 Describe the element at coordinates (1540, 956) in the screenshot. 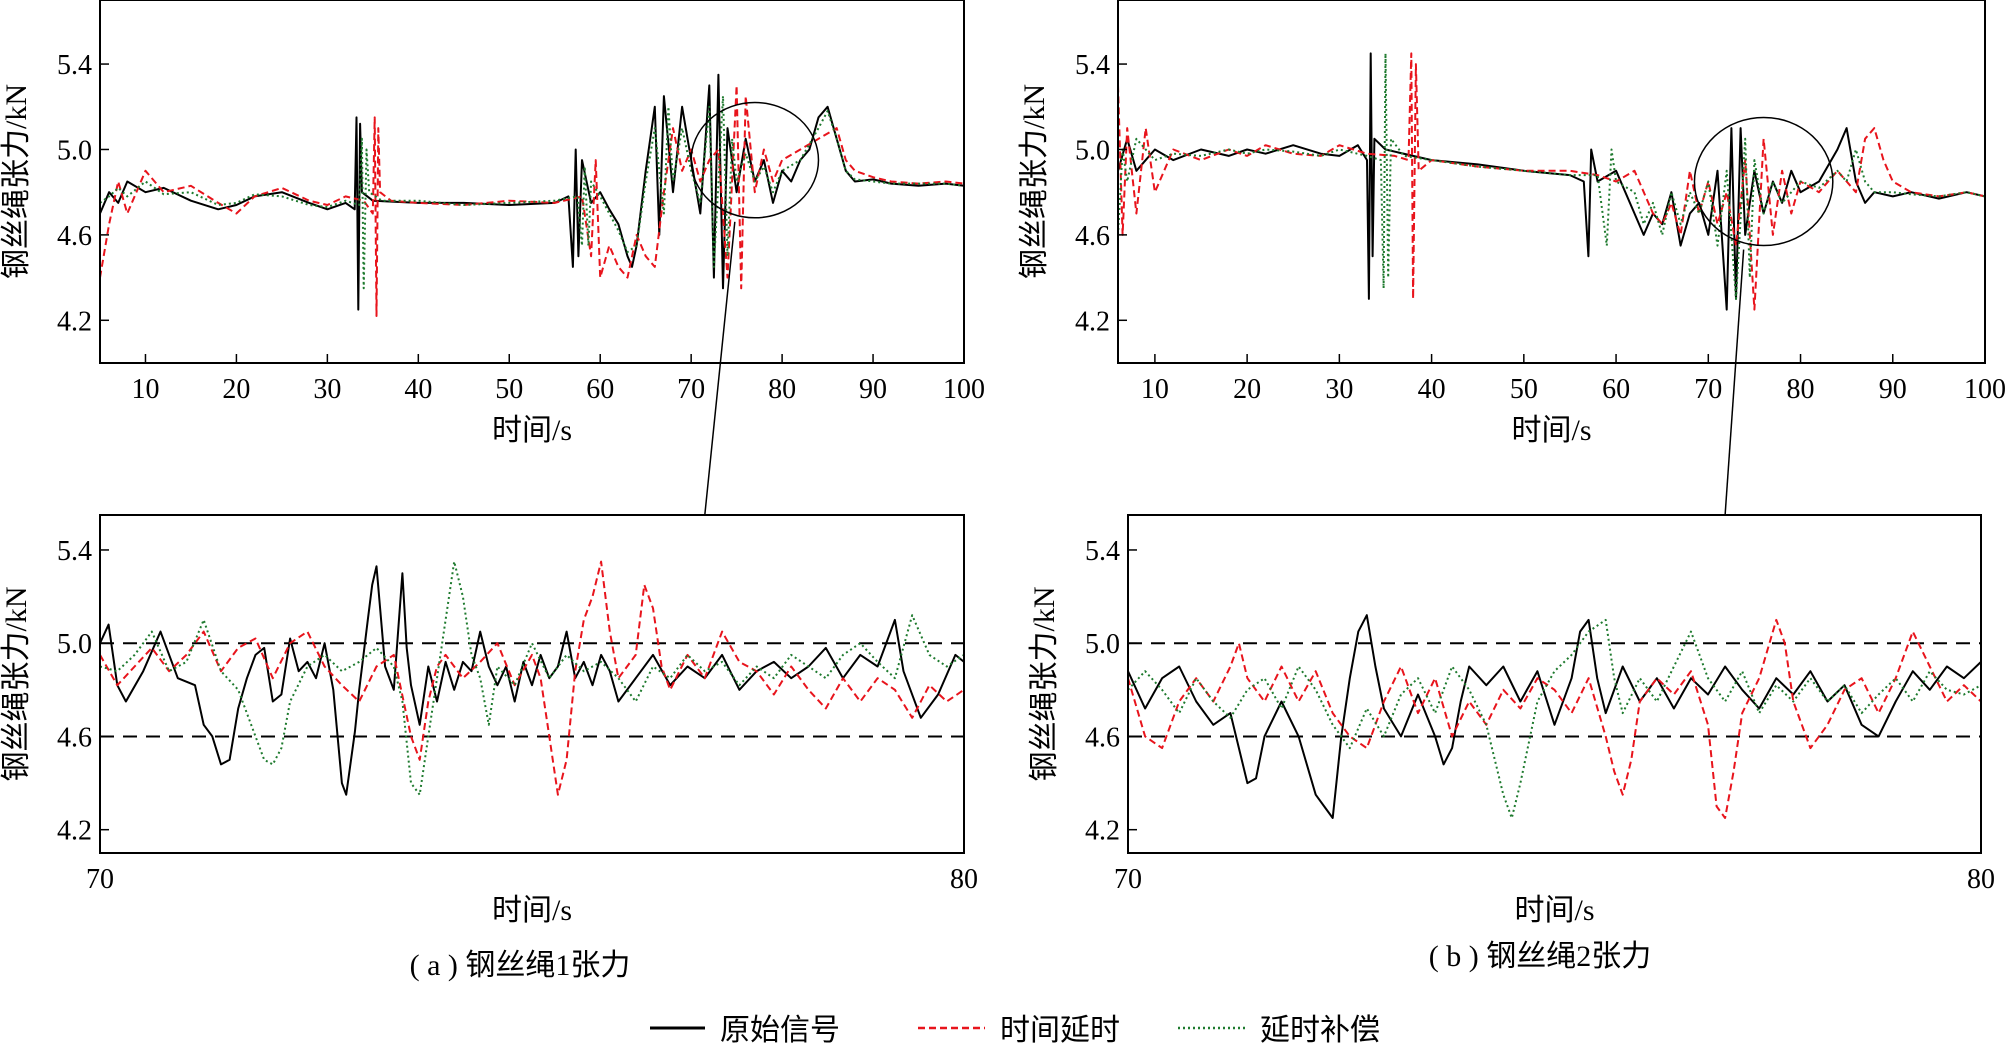

I see `caption-b: ( b ) 钢丝绳2张力` at that location.